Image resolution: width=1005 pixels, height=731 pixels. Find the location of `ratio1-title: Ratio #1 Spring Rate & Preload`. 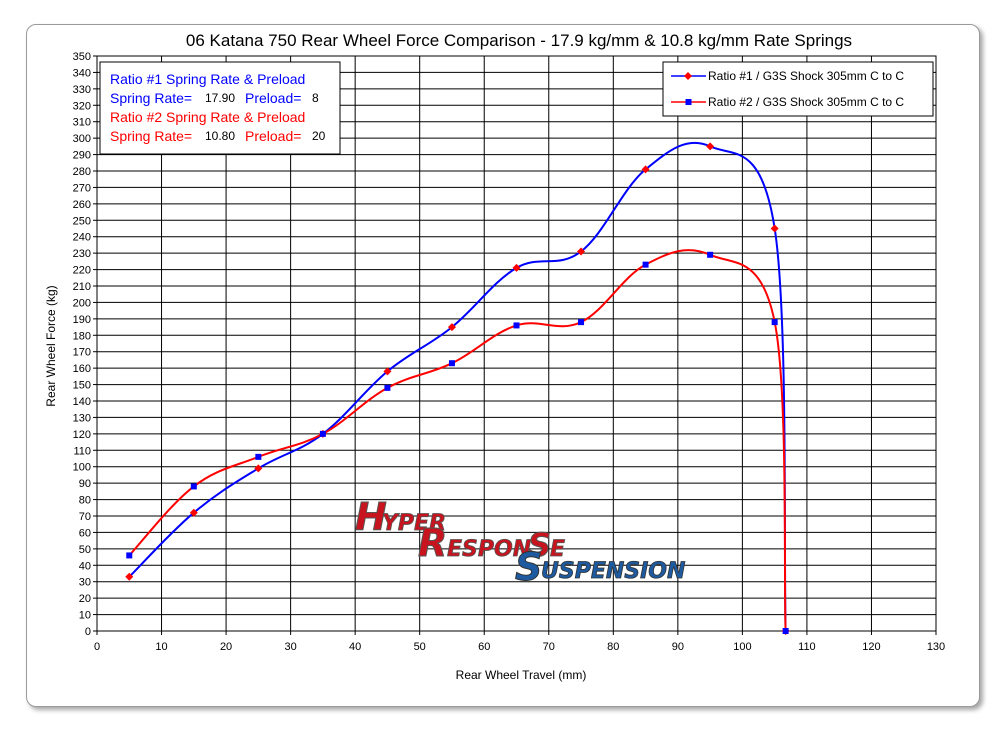

ratio1-title: Ratio #1 Spring Rate & Preload is located at coordinates (207, 79).